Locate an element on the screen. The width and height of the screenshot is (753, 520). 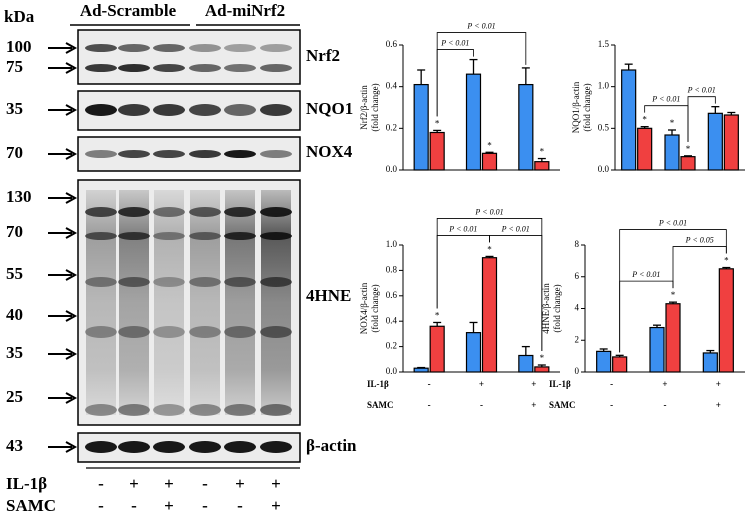
y-tick-label: 0.4 is located at coordinates (392, 320).